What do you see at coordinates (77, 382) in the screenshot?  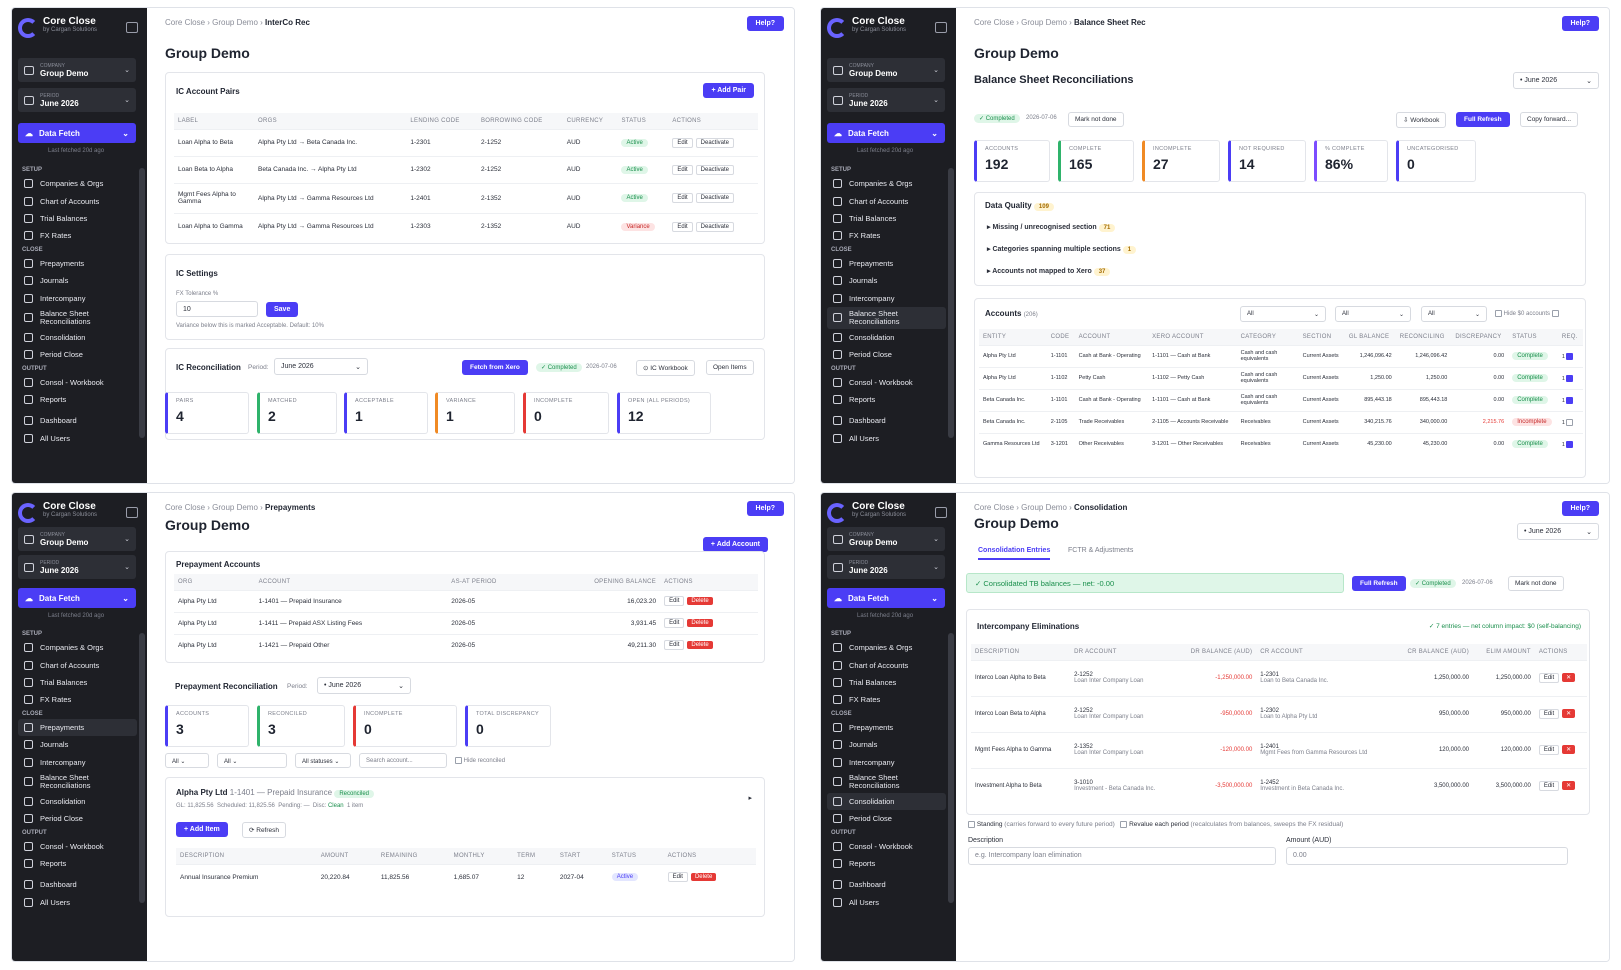 I see `nav-consol-workbook: Consol - Workbook` at bounding box center [77, 382].